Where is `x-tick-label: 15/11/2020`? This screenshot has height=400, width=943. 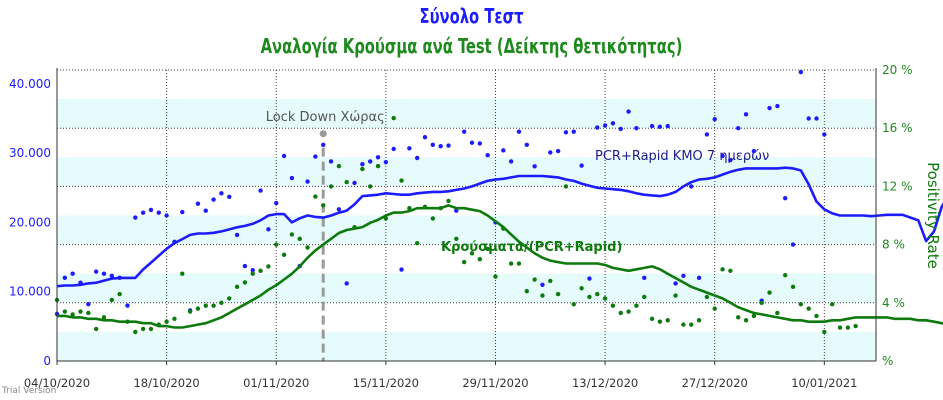
x-tick-label: 15/11/2020 is located at coordinates (386, 383).